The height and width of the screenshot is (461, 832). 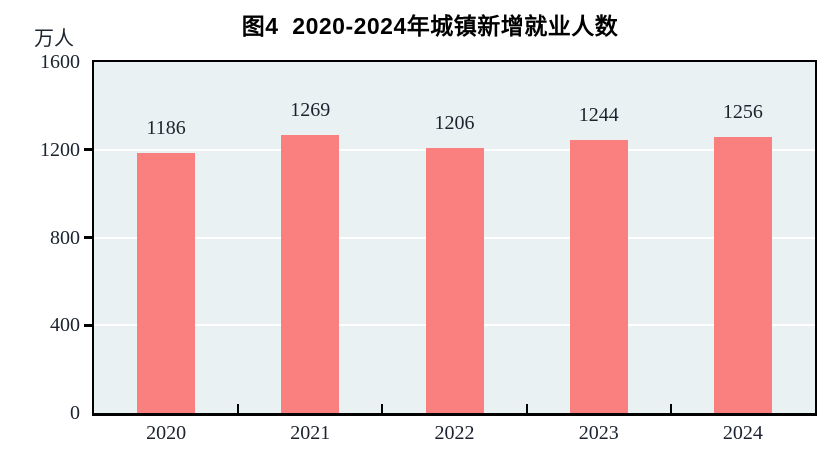 What do you see at coordinates (310, 433) in the screenshot?
I see `x-tick-label-2021: 2021` at bounding box center [310, 433].